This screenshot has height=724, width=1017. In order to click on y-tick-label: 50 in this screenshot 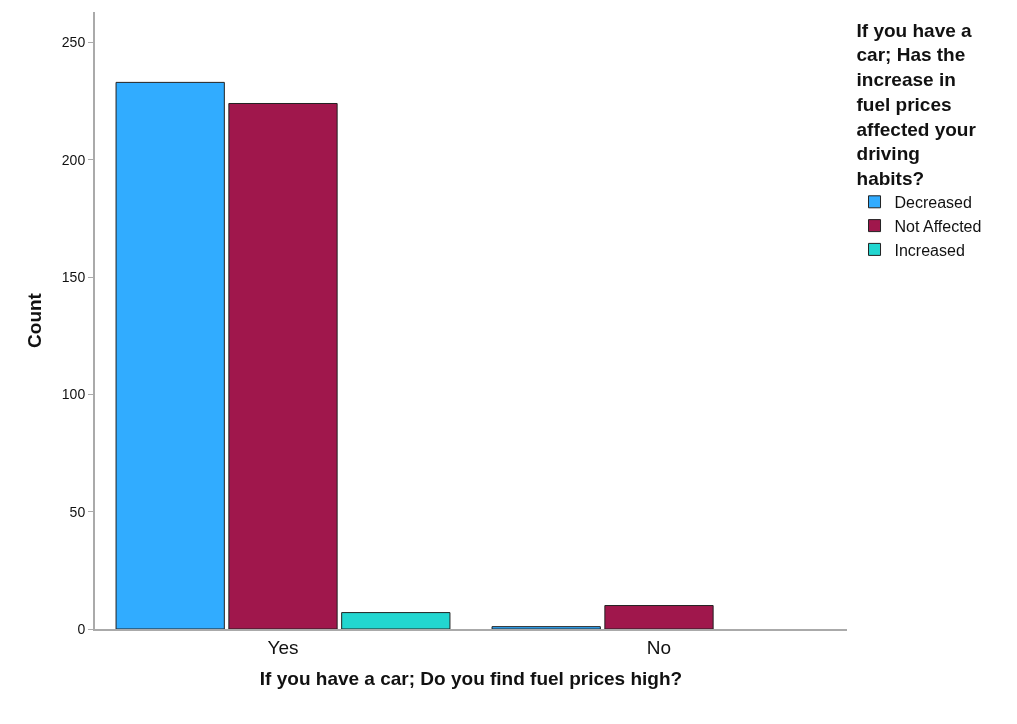, I will do `click(77, 511)`.